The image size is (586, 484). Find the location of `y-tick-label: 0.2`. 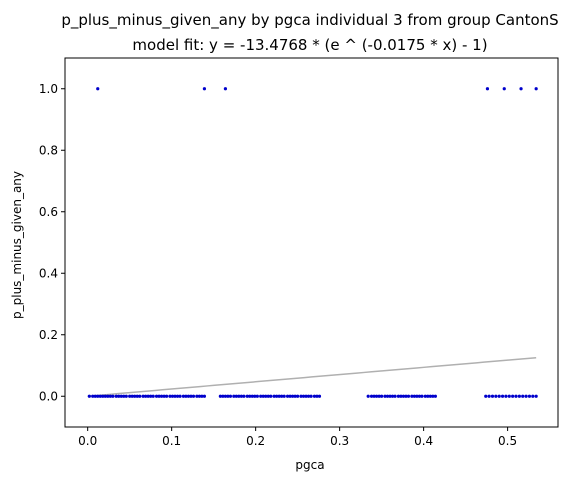

y-tick-label: 0.2 is located at coordinates (48, 335).